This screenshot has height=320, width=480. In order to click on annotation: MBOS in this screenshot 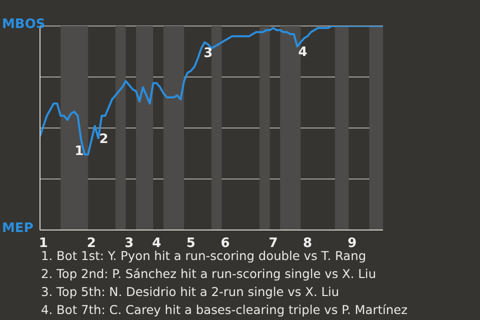, I will do `click(24, 25)`.